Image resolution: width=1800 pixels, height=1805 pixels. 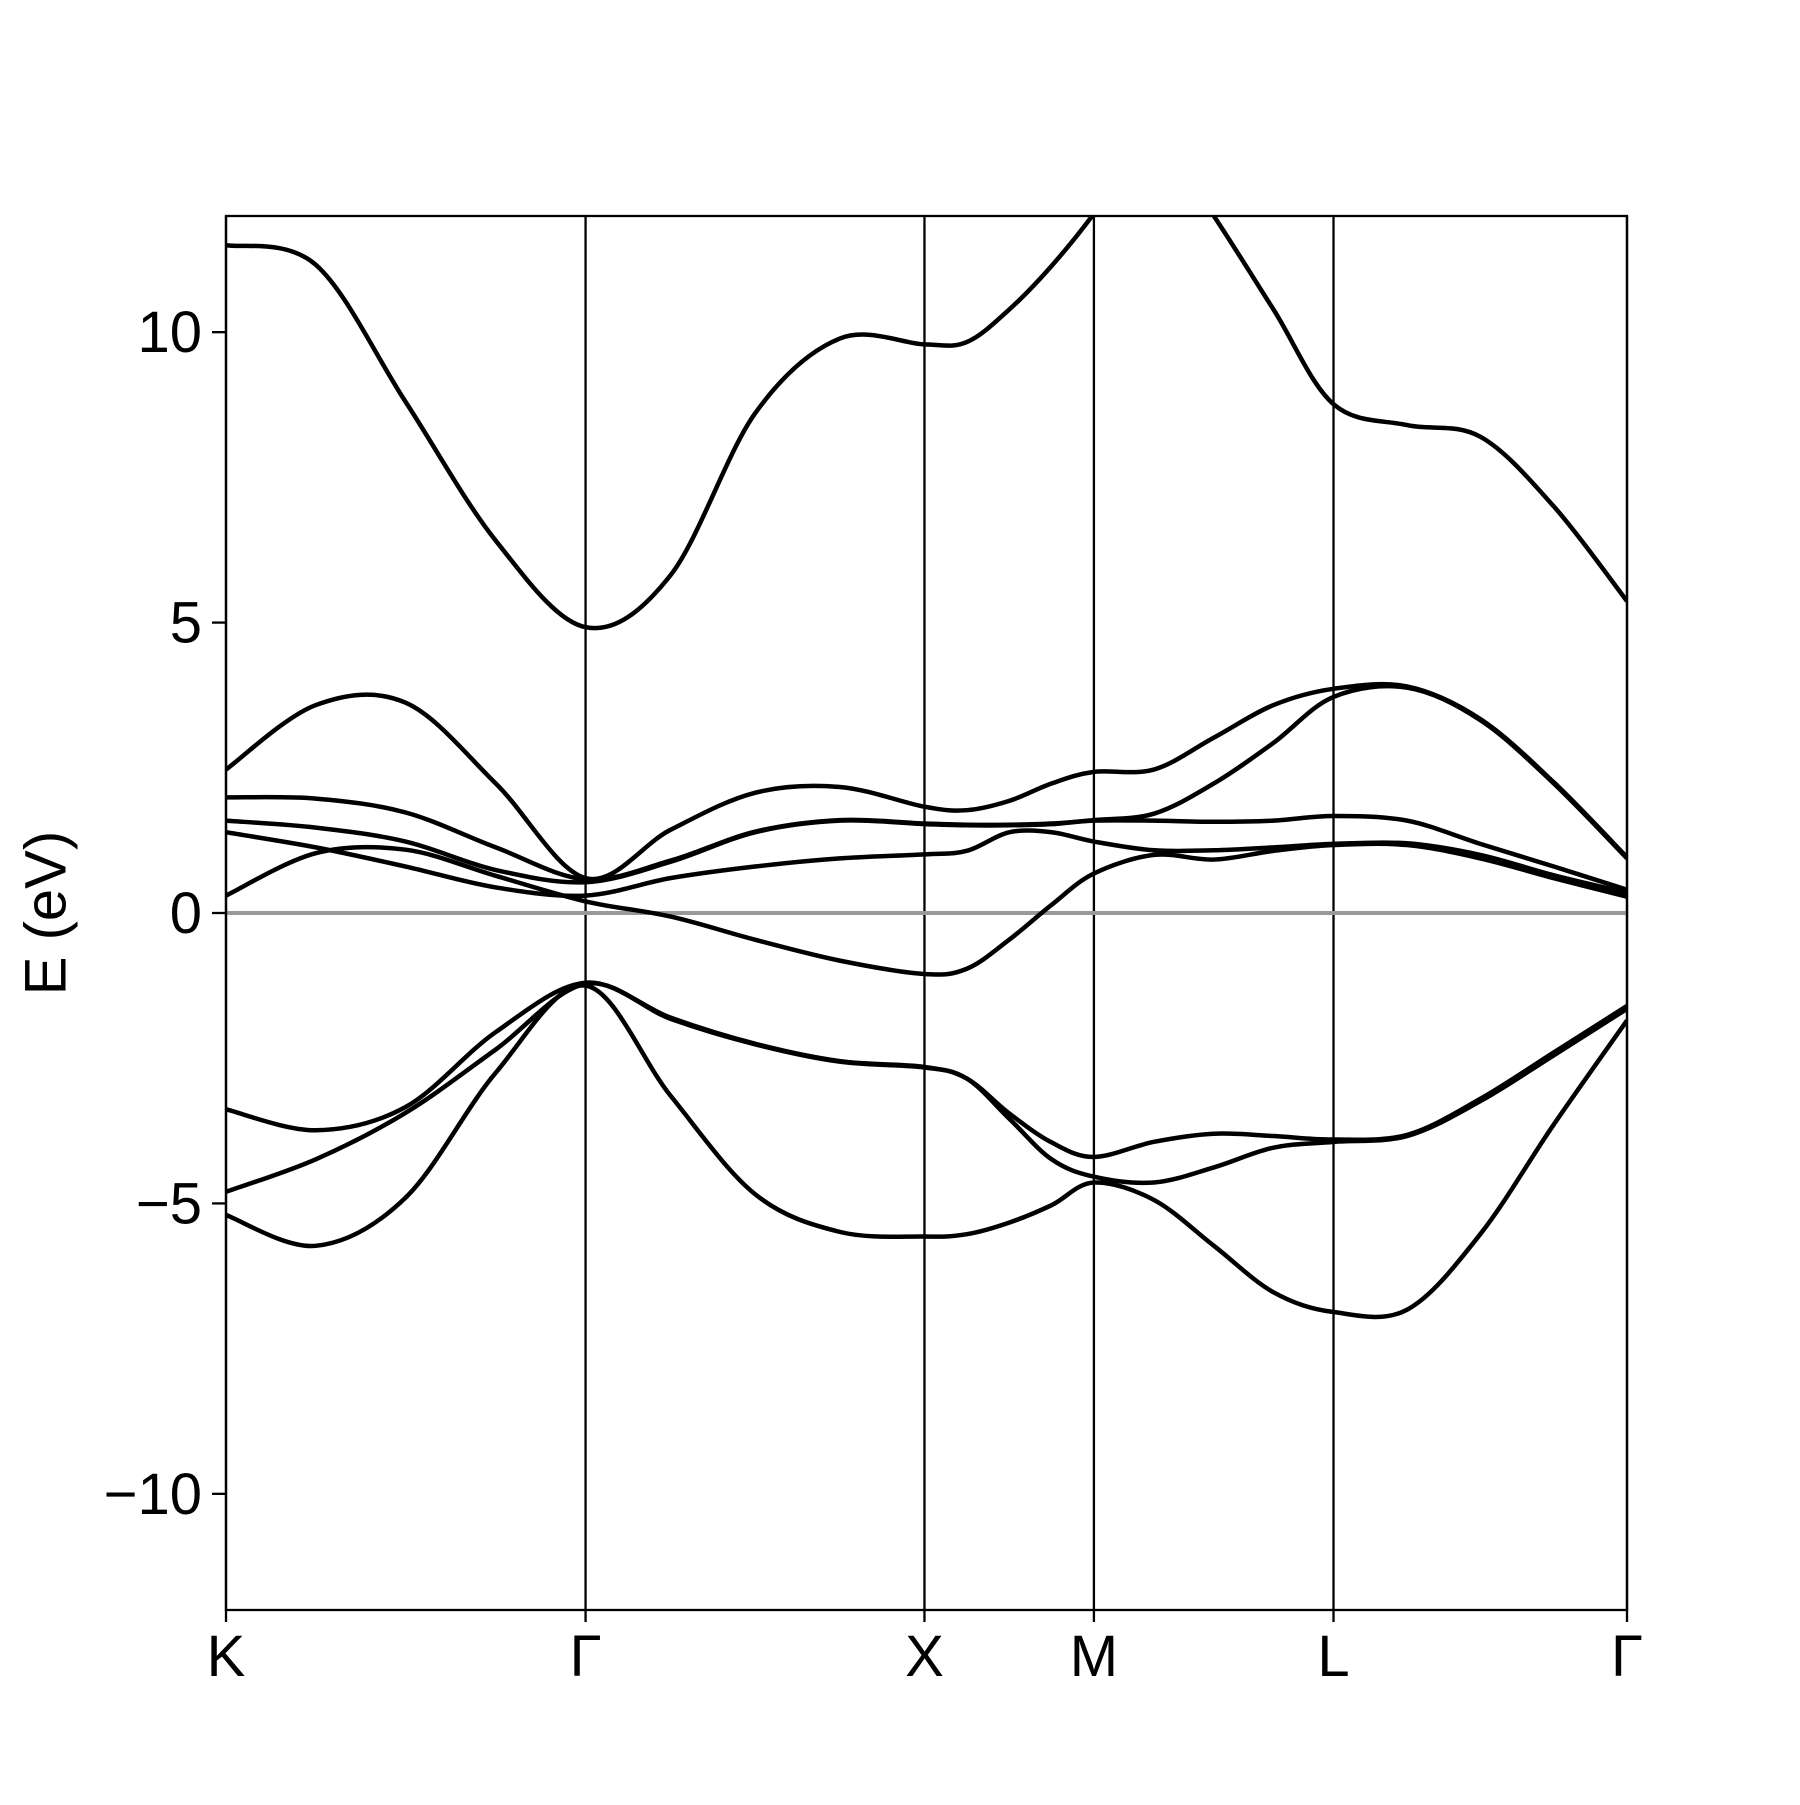 I want to click on y-tick-label: 0, so click(x=186, y=913).